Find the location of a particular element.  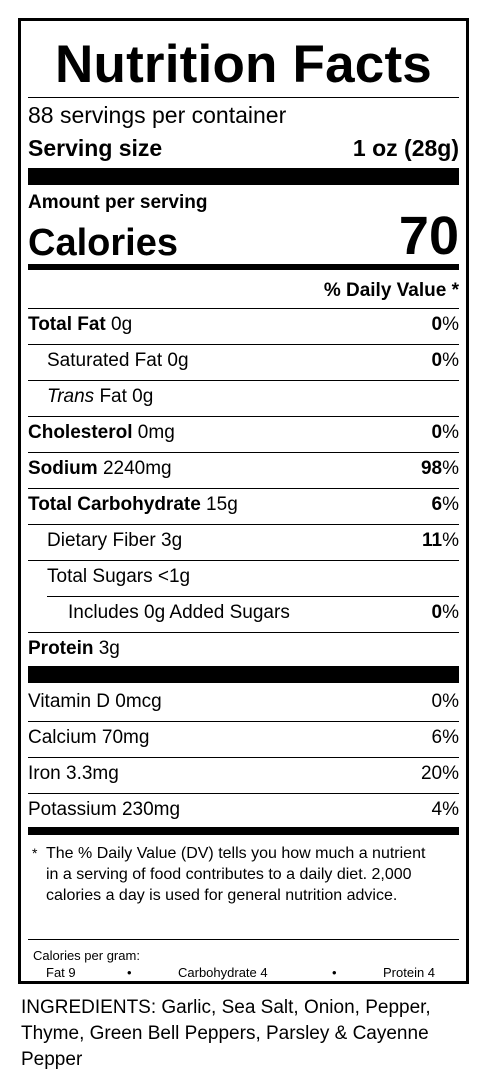

serving-size-value: 1 oz (28g) is located at coordinates (405, 148).